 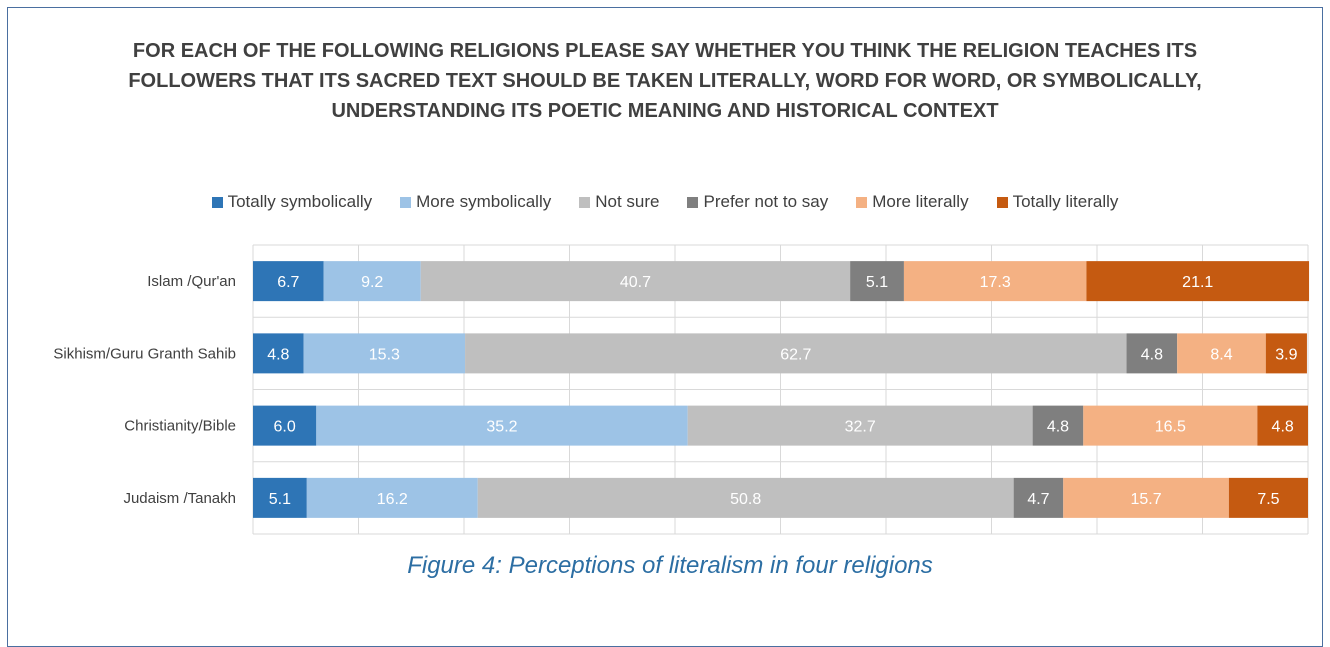 I want to click on data-label: 15.7, so click(x=1145, y=499).